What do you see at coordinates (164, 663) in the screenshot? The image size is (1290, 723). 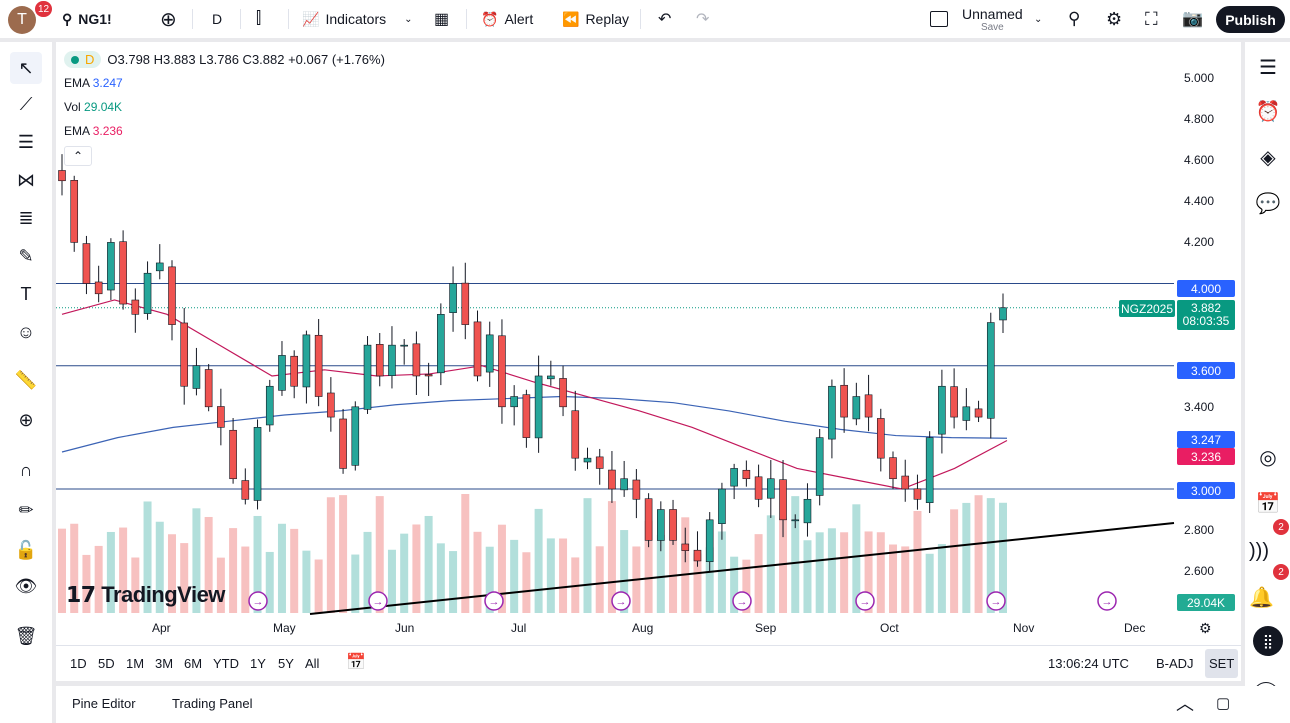 I see `timeframe-3m: 3M` at bounding box center [164, 663].